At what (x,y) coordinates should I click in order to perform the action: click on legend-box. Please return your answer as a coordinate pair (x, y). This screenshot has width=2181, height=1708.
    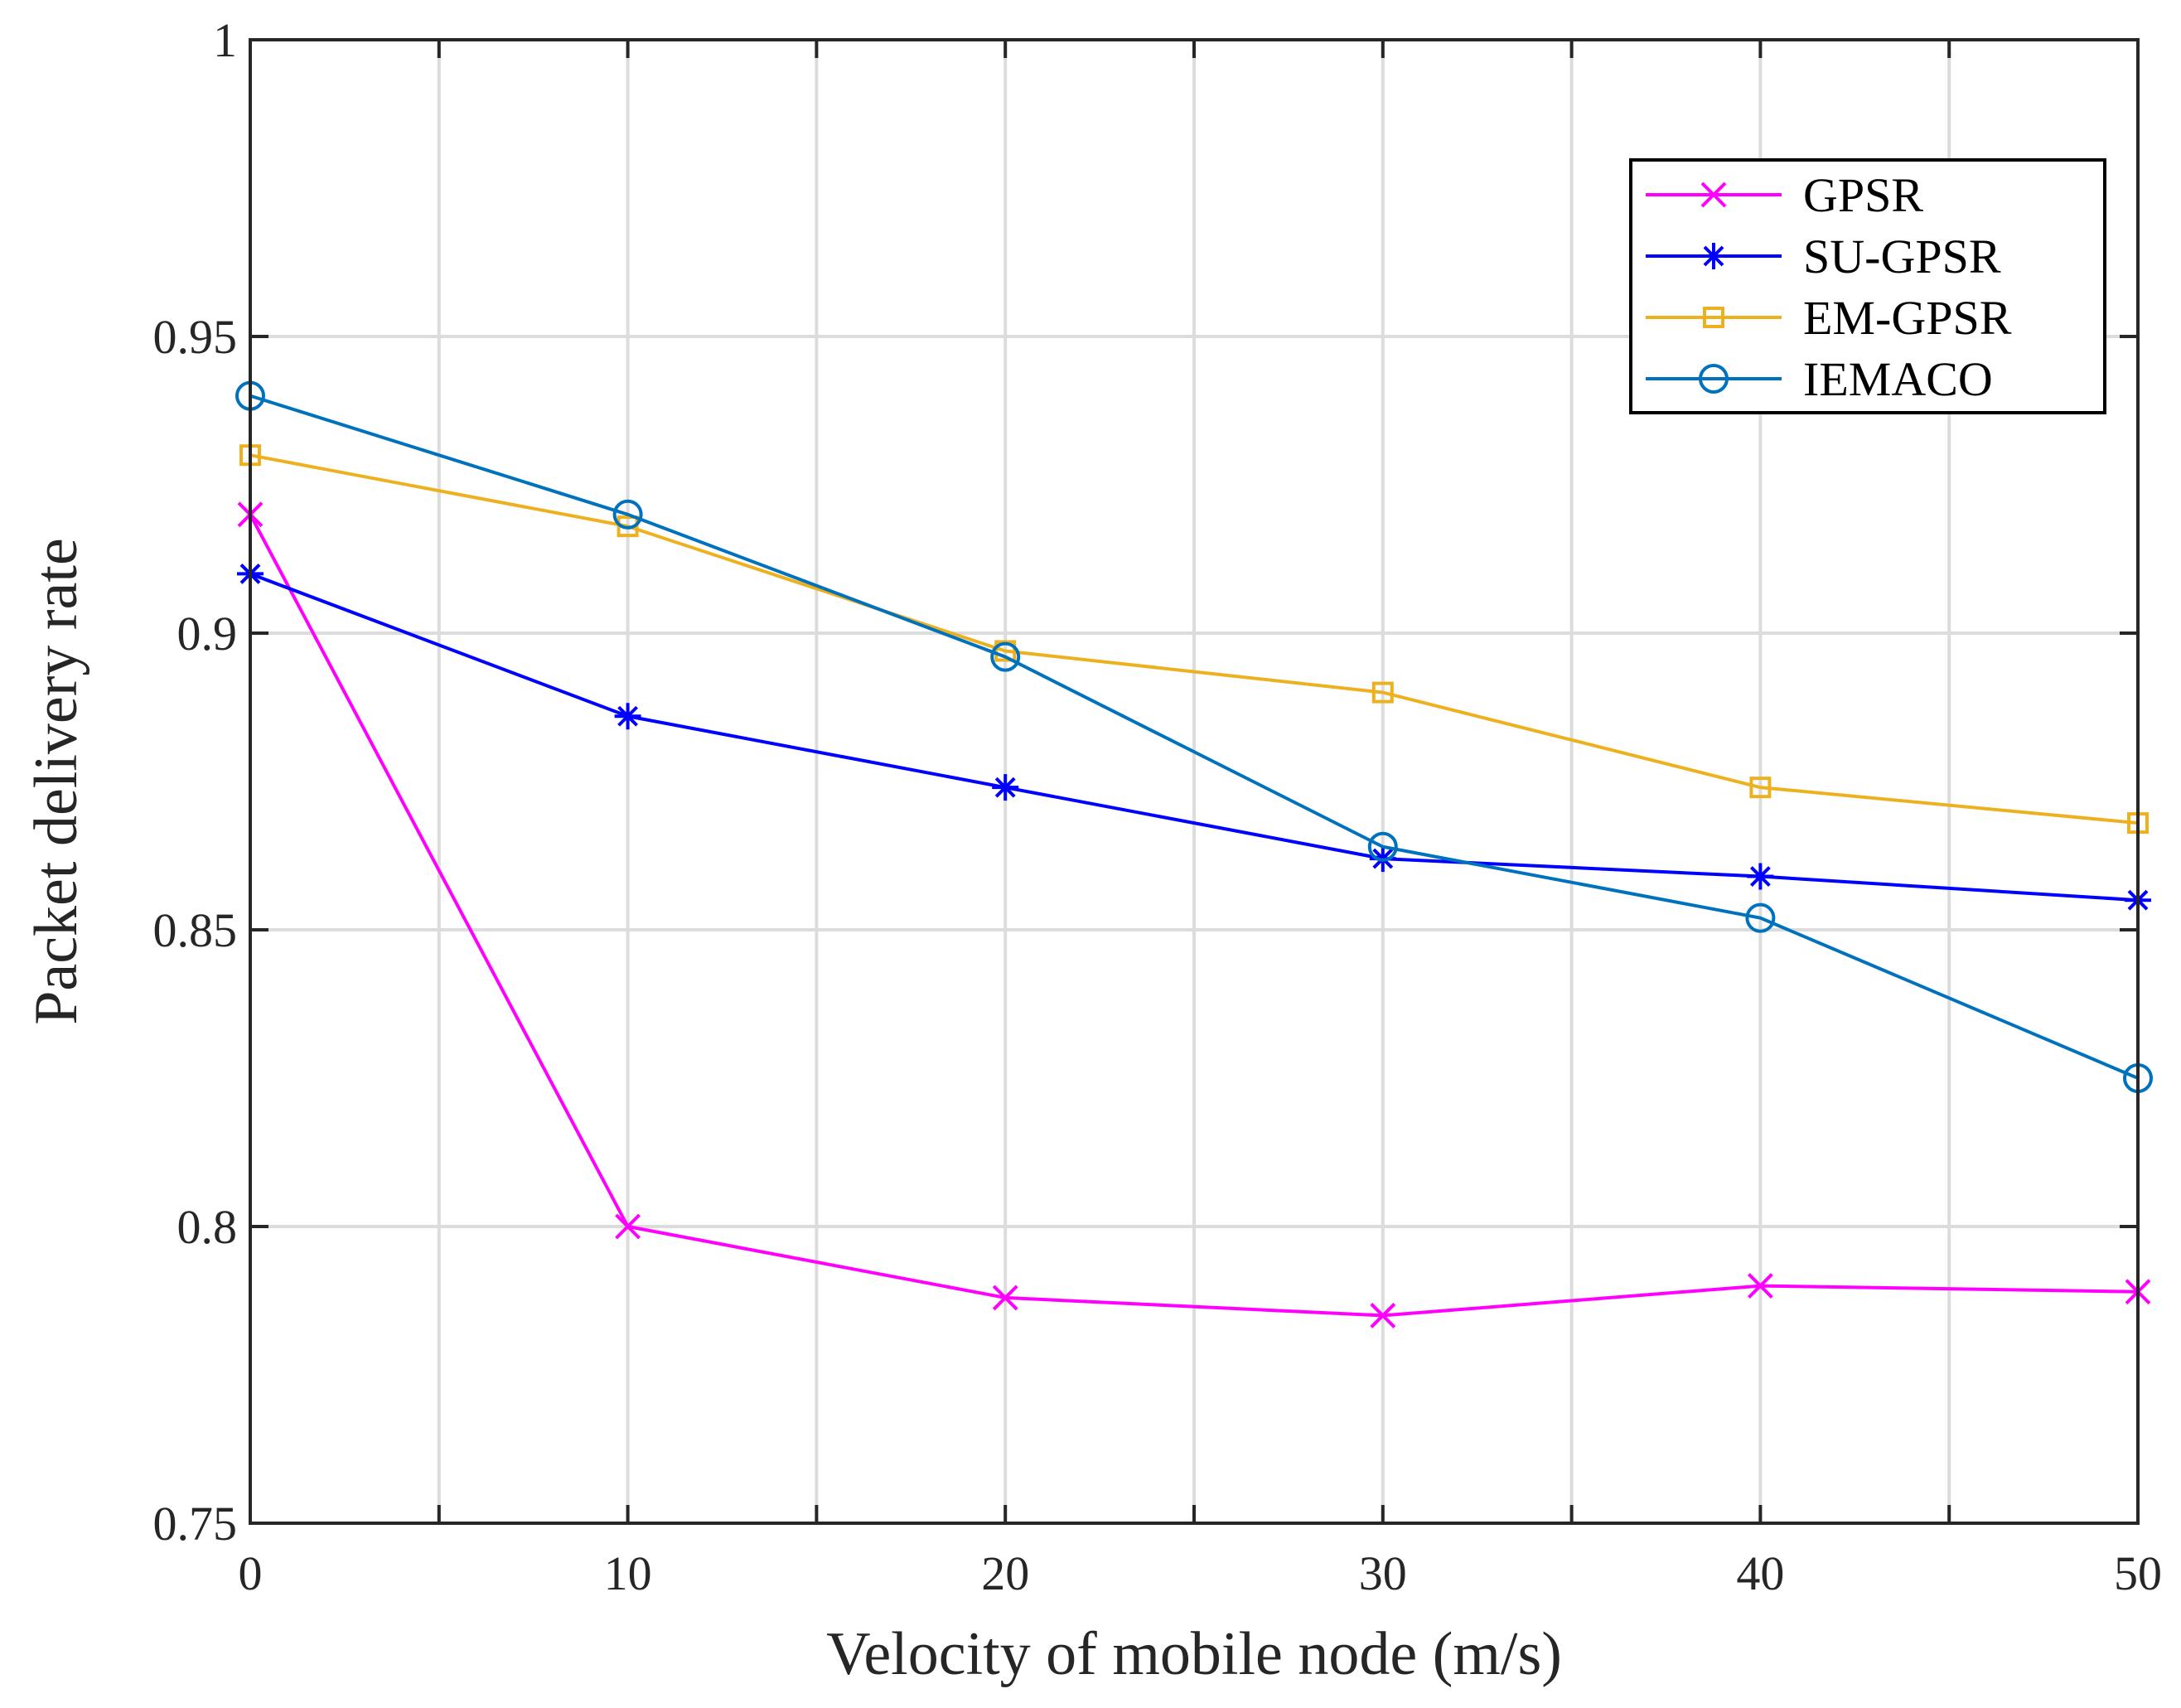
    Looking at the image, I should click on (1867, 286).